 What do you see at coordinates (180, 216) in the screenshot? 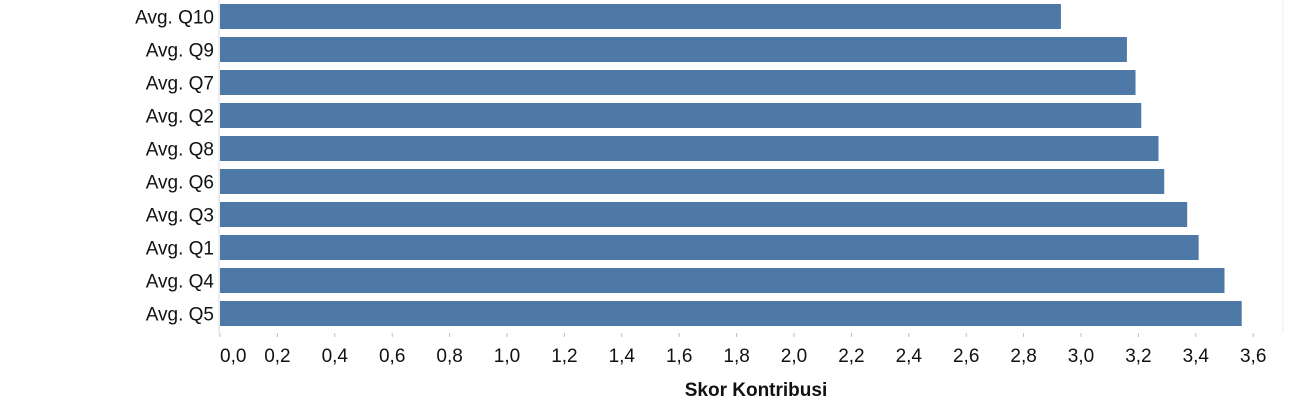
I see `category-label: Avg. Q3` at bounding box center [180, 216].